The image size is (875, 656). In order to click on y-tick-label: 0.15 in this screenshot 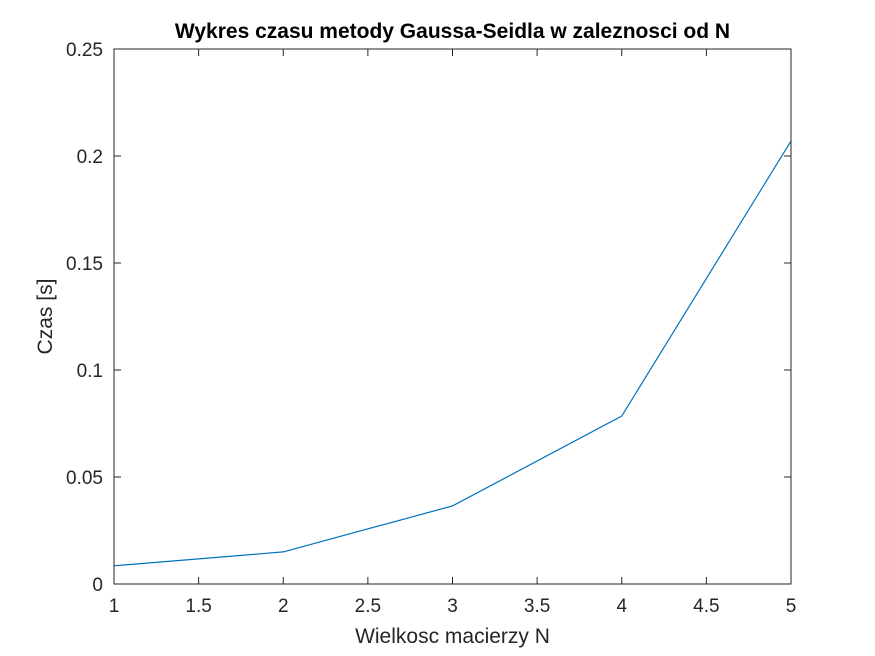, I will do `click(84, 264)`.